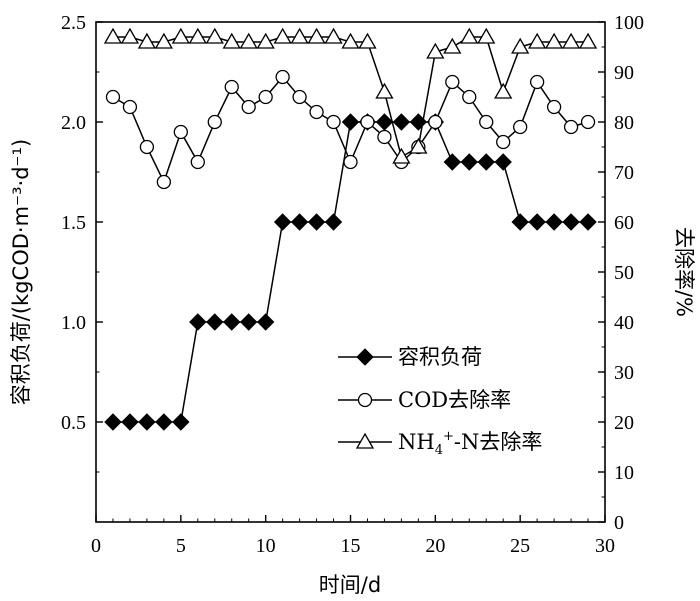 Image resolution: width=700 pixels, height=601 pixels. Describe the element at coordinates (624, 373) in the screenshot. I see `right-tick-label: 30` at that location.